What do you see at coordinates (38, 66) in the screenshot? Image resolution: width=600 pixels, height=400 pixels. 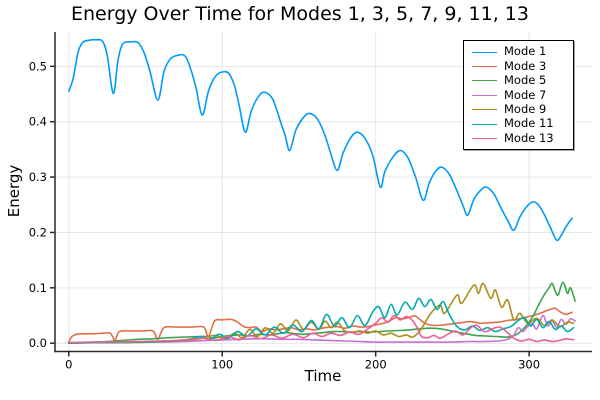 I see `y-tick-label-0.5: 0.5` at bounding box center [38, 66].